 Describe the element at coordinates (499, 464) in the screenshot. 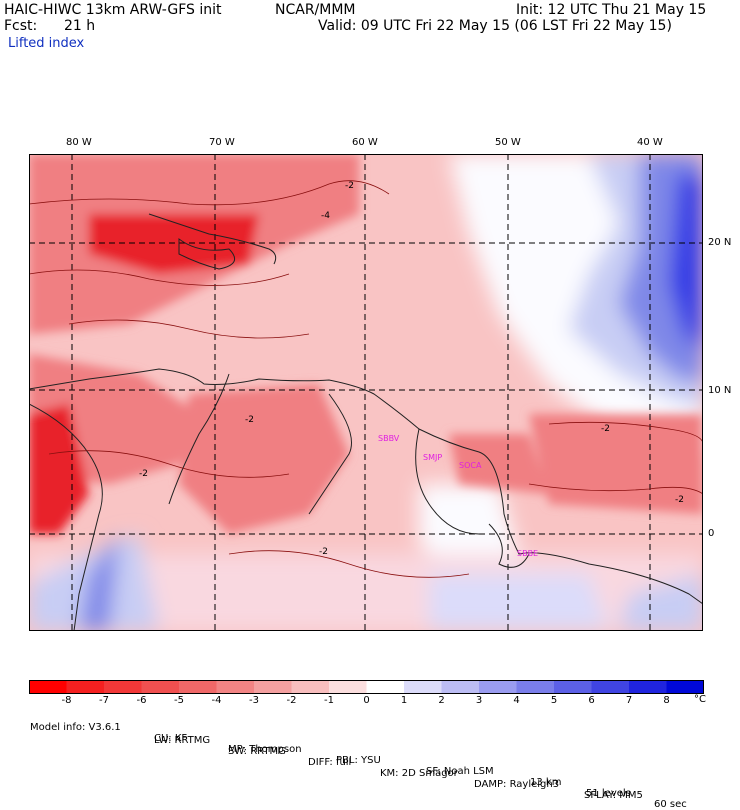

I see `unstable-region-guiana` at that location.